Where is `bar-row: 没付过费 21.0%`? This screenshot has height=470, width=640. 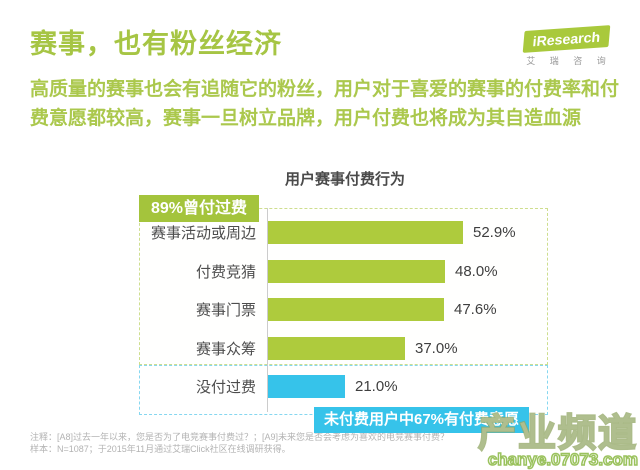
bar-row: 没付过费 21.0% is located at coordinates (268, 386).